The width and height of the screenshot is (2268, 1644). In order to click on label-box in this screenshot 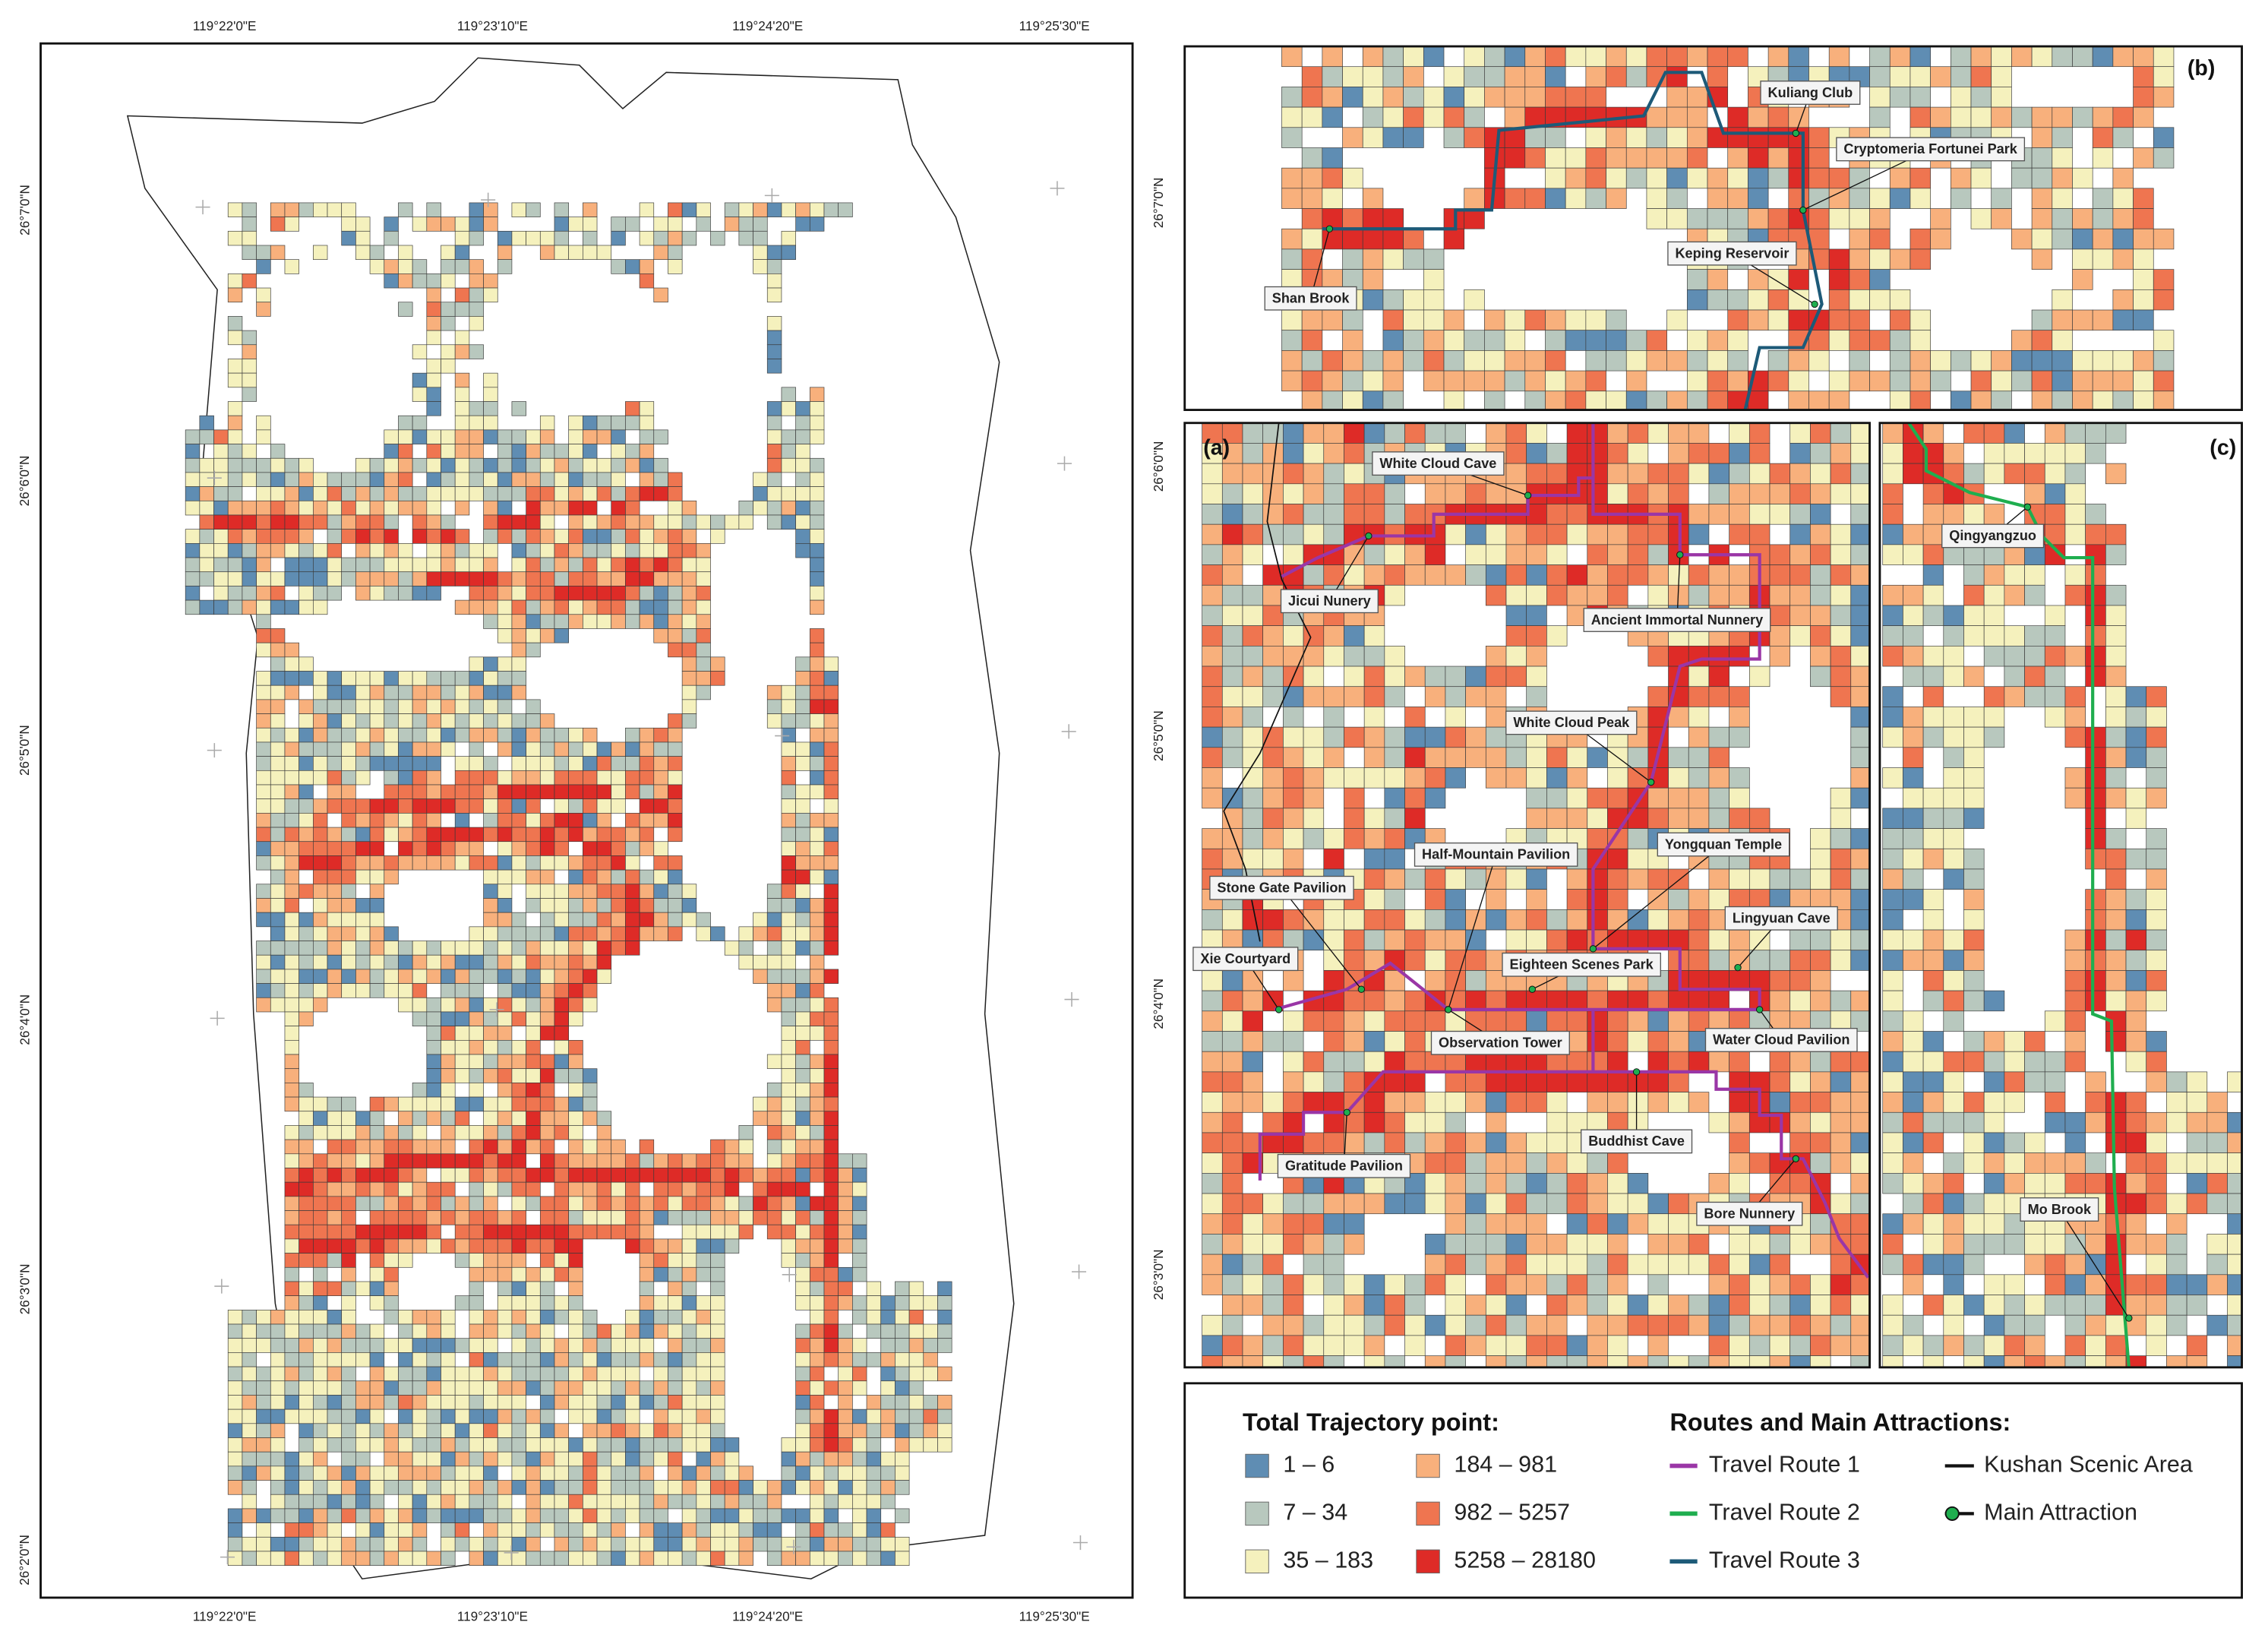, I will do `click(1781, 918)`.